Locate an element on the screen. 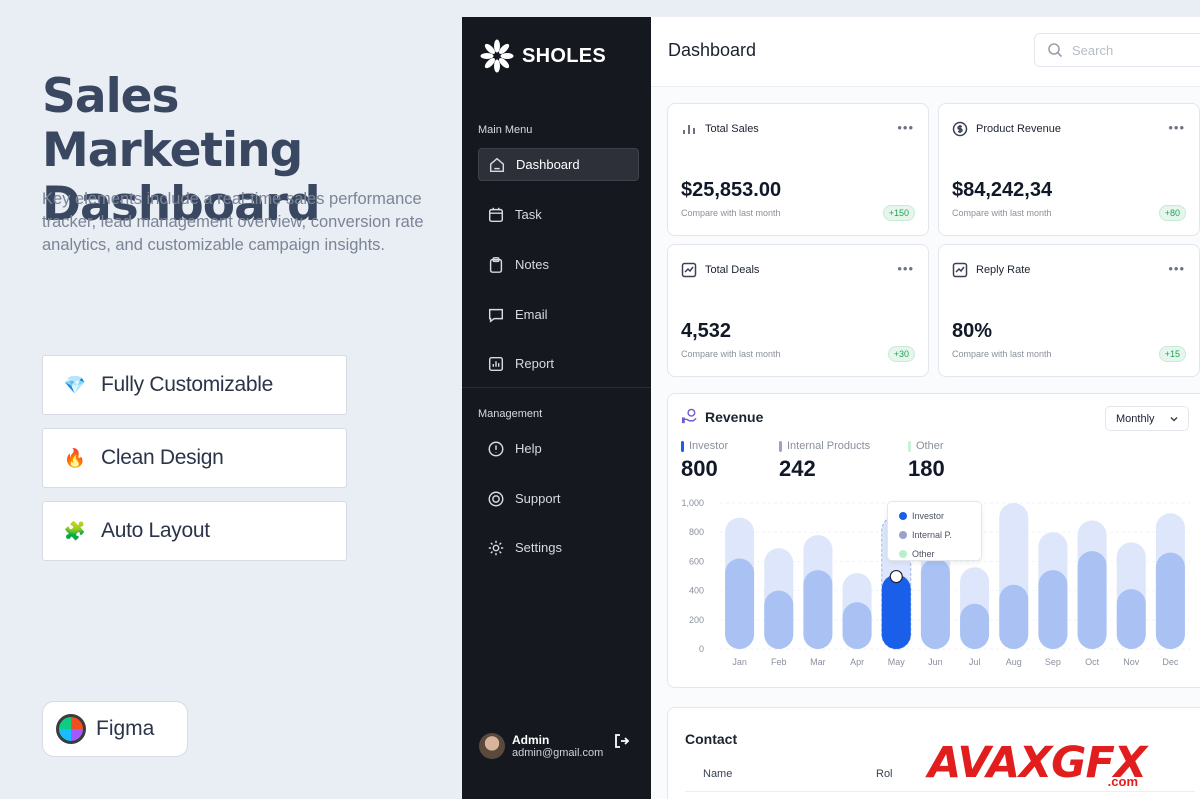 The width and height of the screenshot is (1200, 799). period-select: Monthly is located at coordinates (1147, 418).